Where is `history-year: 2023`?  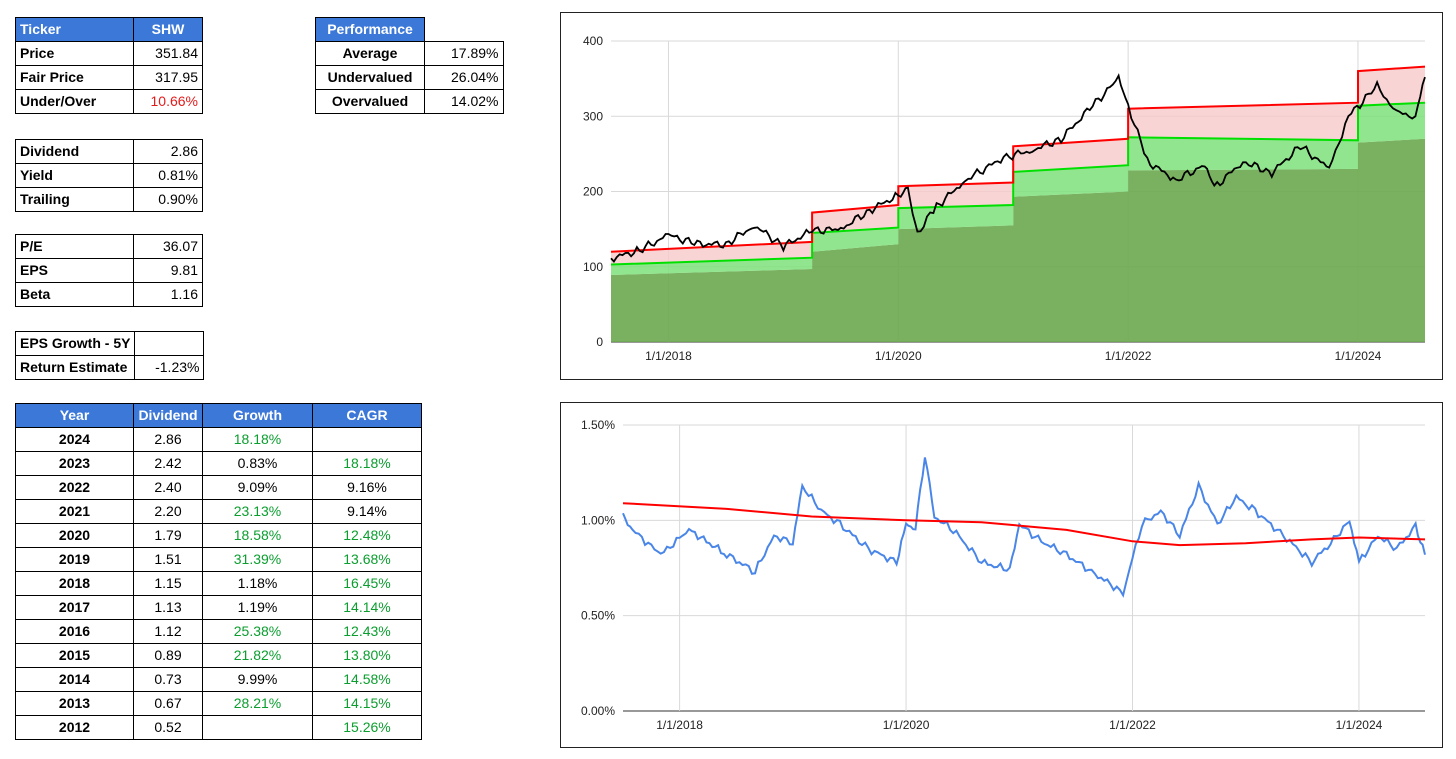
history-year: 2023 is located at coordinates (74, 463).